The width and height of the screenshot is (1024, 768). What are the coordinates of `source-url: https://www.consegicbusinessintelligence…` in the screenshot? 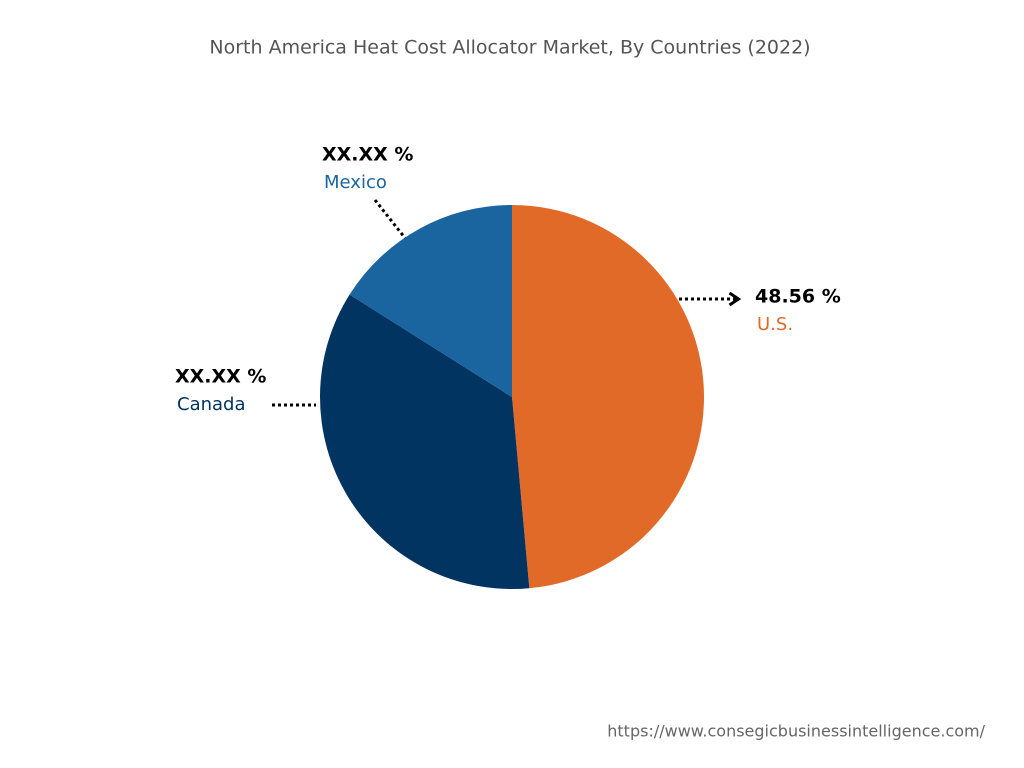 It's located at (796, 731).